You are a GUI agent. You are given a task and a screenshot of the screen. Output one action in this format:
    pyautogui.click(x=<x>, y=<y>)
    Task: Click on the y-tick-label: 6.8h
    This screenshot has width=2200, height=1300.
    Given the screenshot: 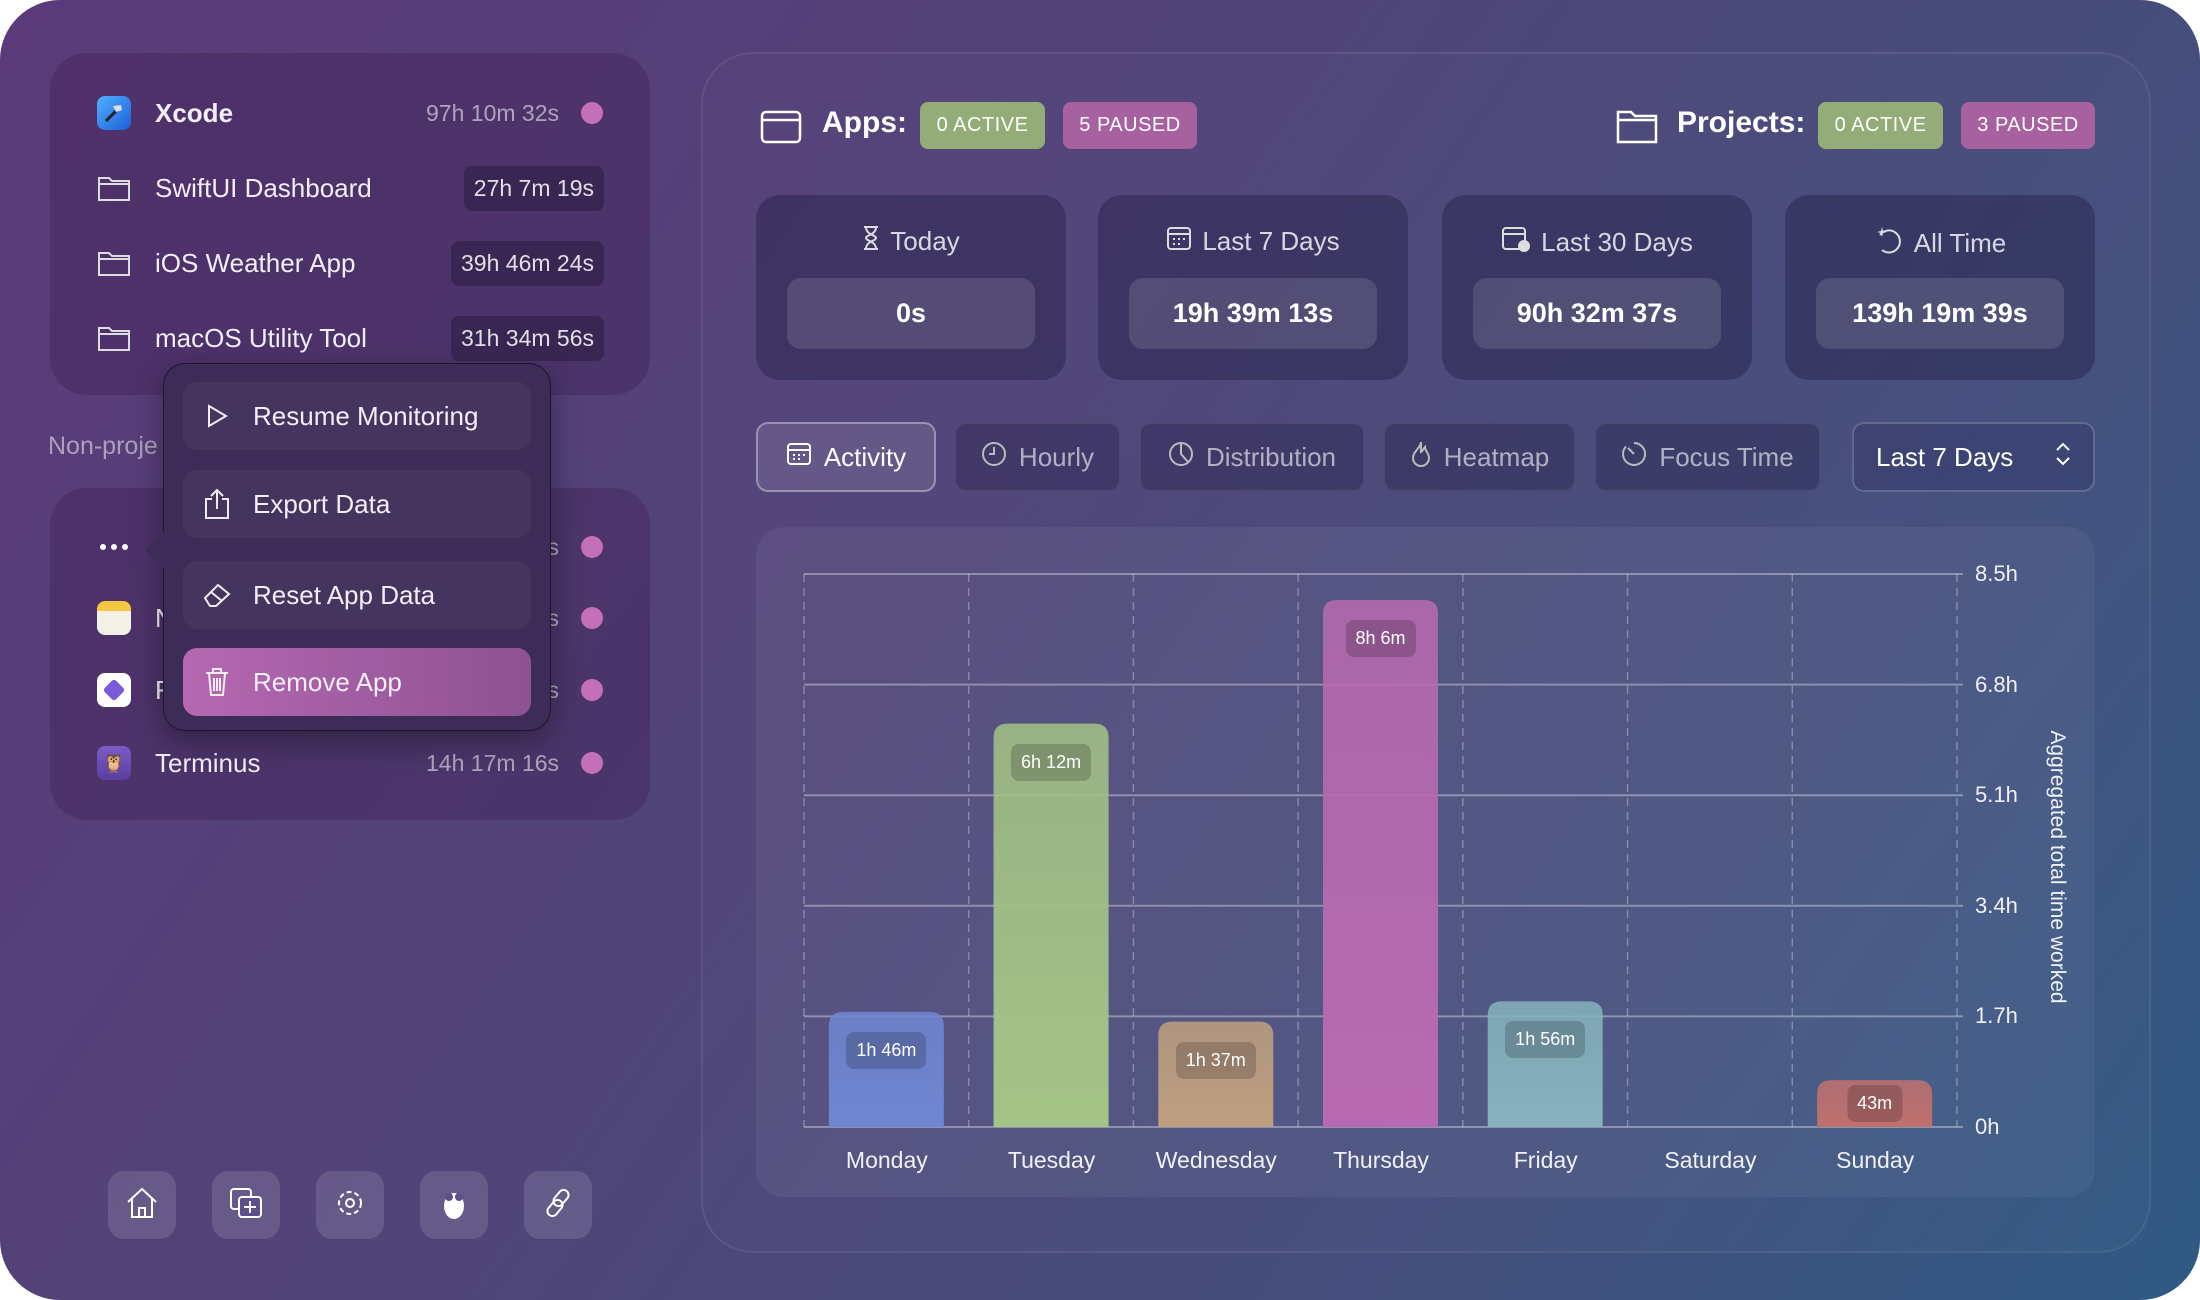 What is the action you would take?
    pyautogui.click(x=1996, y=684)
    